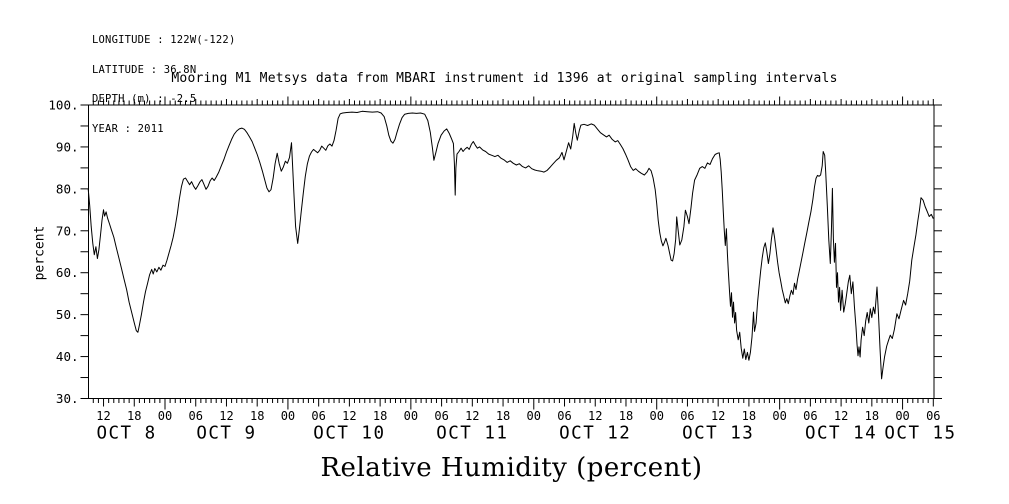  What do you see at coordinates (67, 188) in the screenshot?
I see `y-tick-label: 80.` at bounding box center [67, 188].